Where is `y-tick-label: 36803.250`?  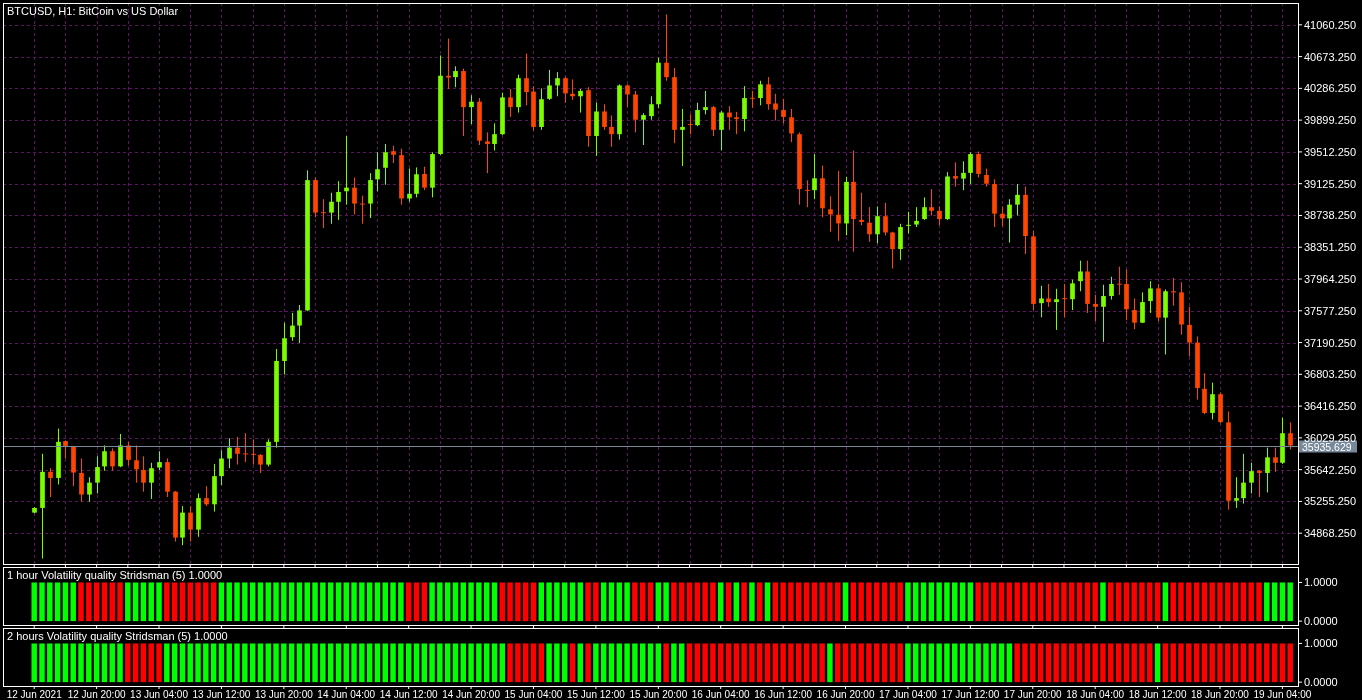
y-tick-label: 36803.250 is located at coordinates (1330, 374).